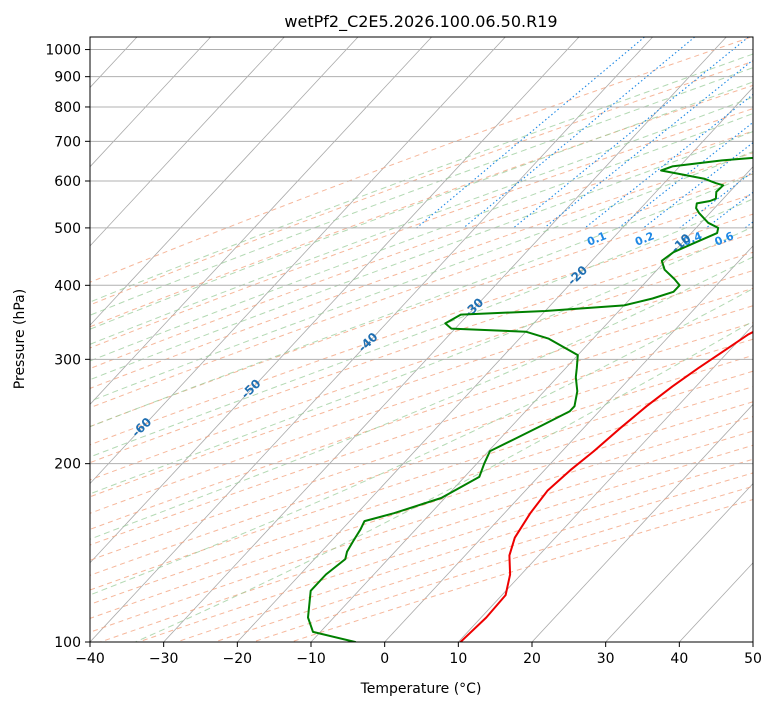 The image size is (775, 708). I want to click on x-tick-label: 20, so click(532, 659).